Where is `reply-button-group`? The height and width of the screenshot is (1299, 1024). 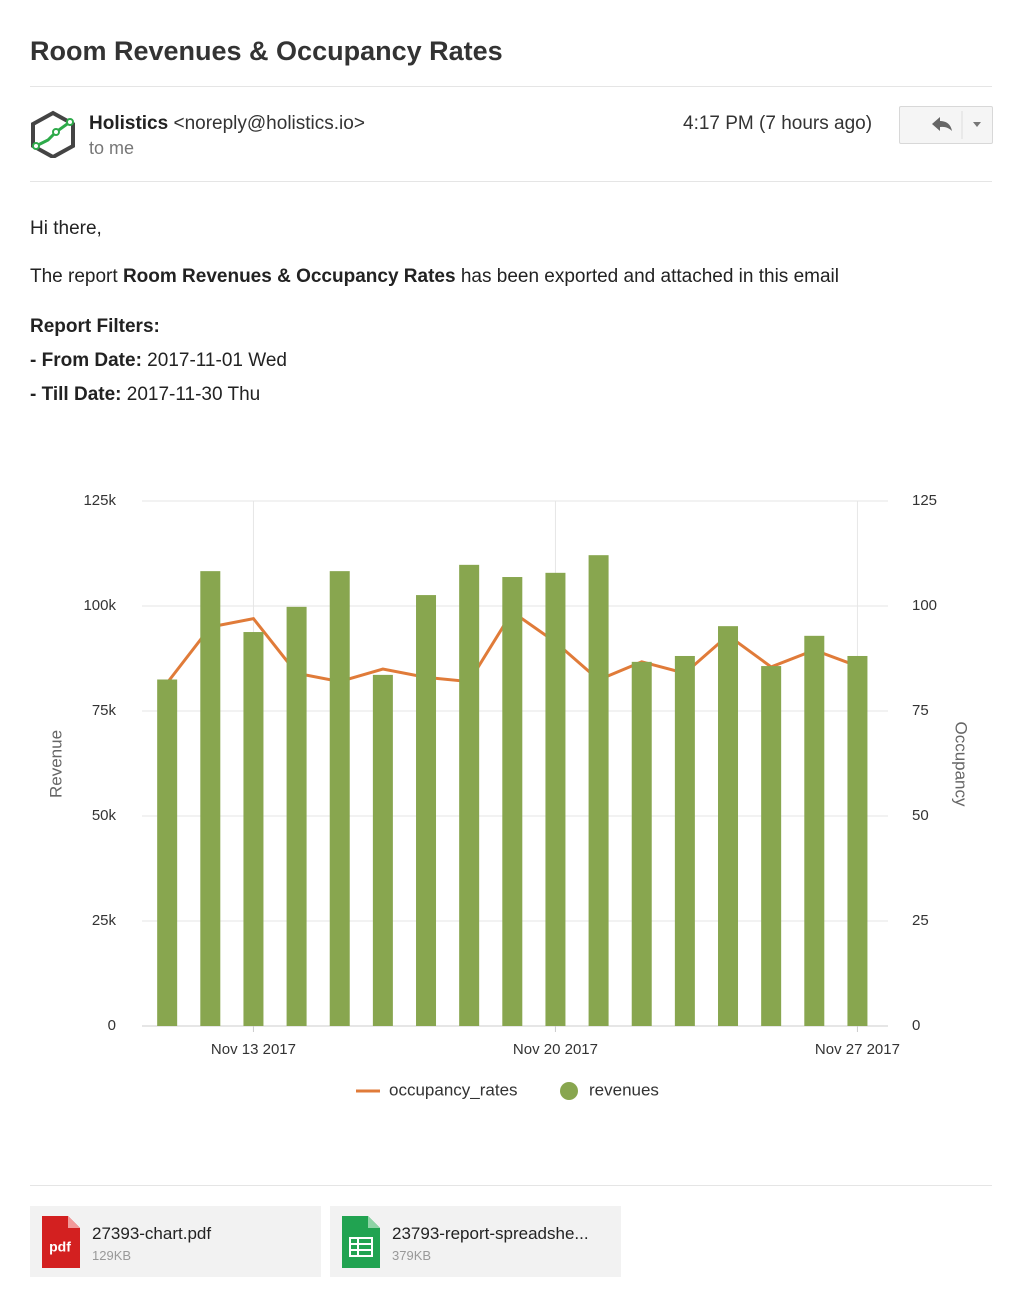
reply-button-group is located at coordinates (946, 125).